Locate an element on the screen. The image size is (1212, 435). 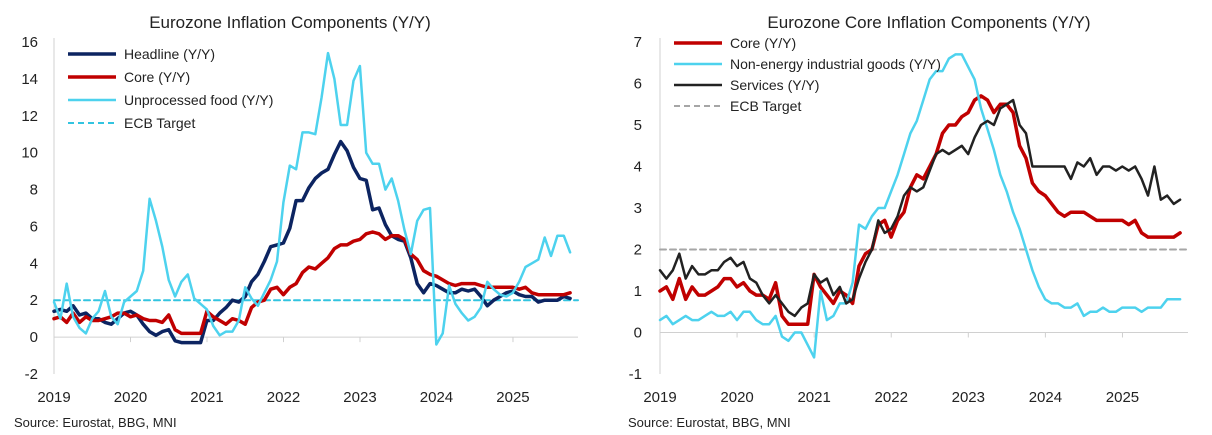
series-line-core is located at coordinates (312, 283).